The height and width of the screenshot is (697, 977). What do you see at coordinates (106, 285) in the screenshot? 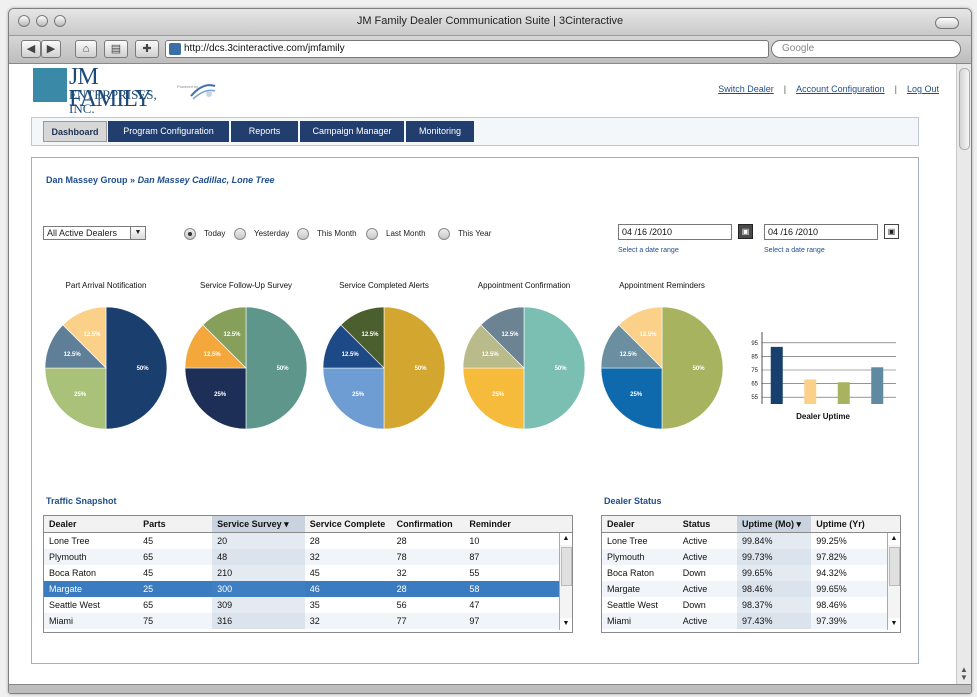
I see `pie-title-part-arrival: Part Arrival Notification` at bounding box center [106, 285].